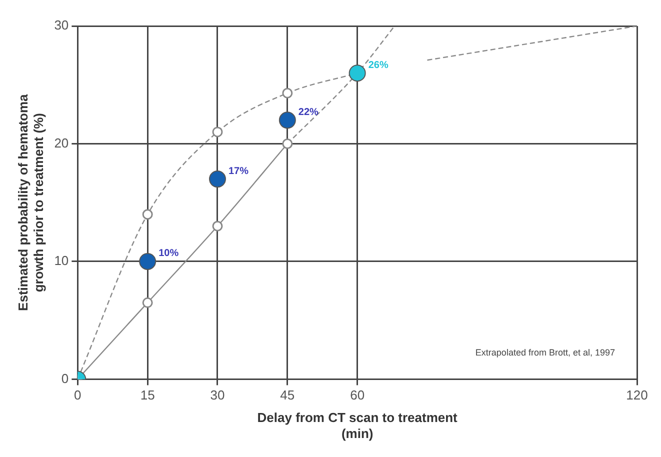 This screenshot has width=661, height=457. I want to click on x-tick-label: 0, so click(78, 395).